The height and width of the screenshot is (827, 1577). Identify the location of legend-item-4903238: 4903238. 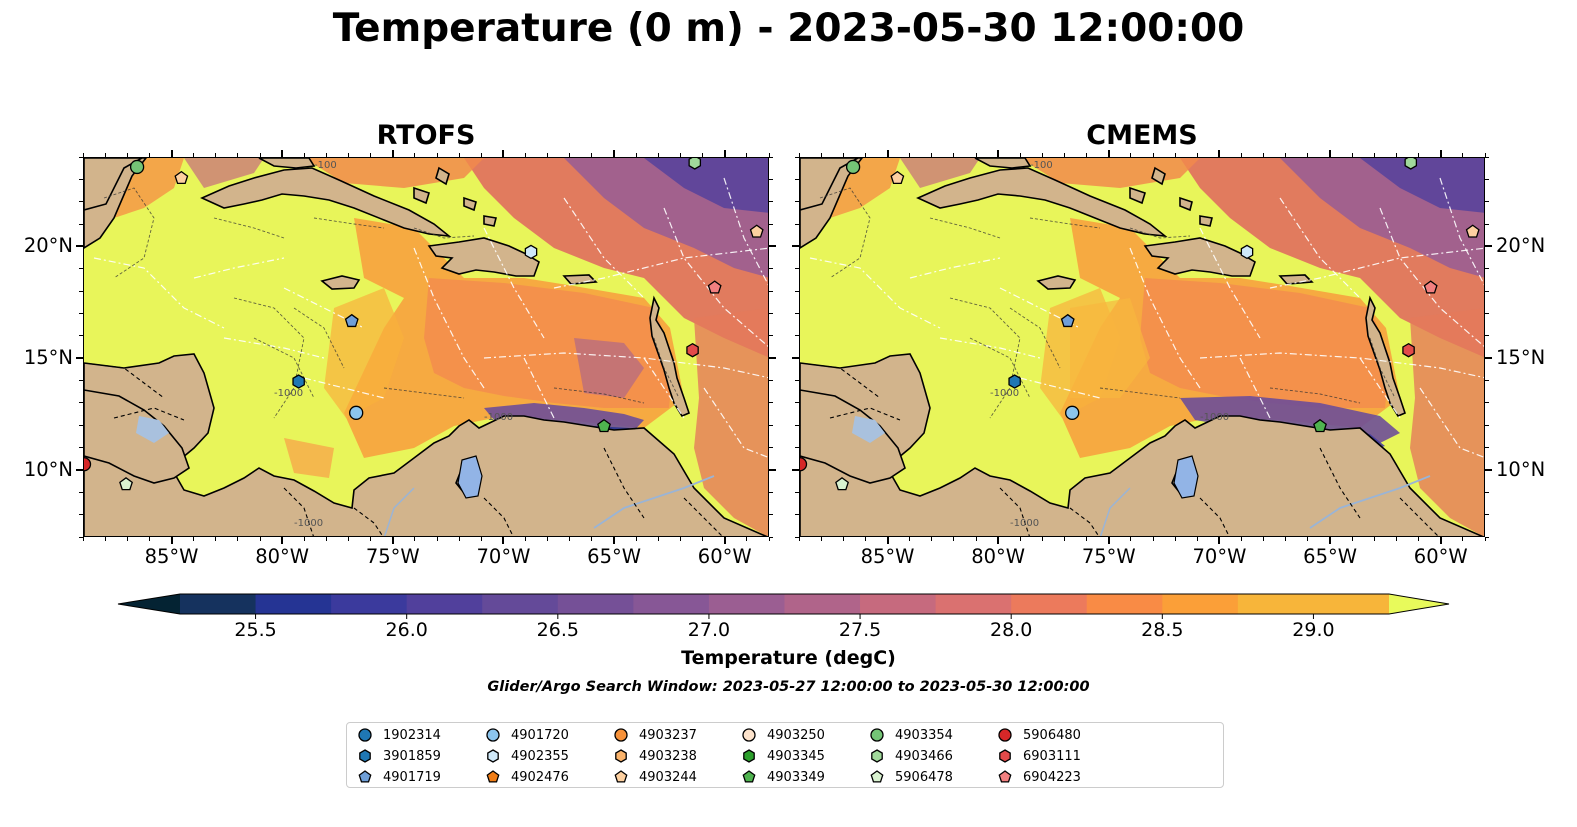
(655, 756).